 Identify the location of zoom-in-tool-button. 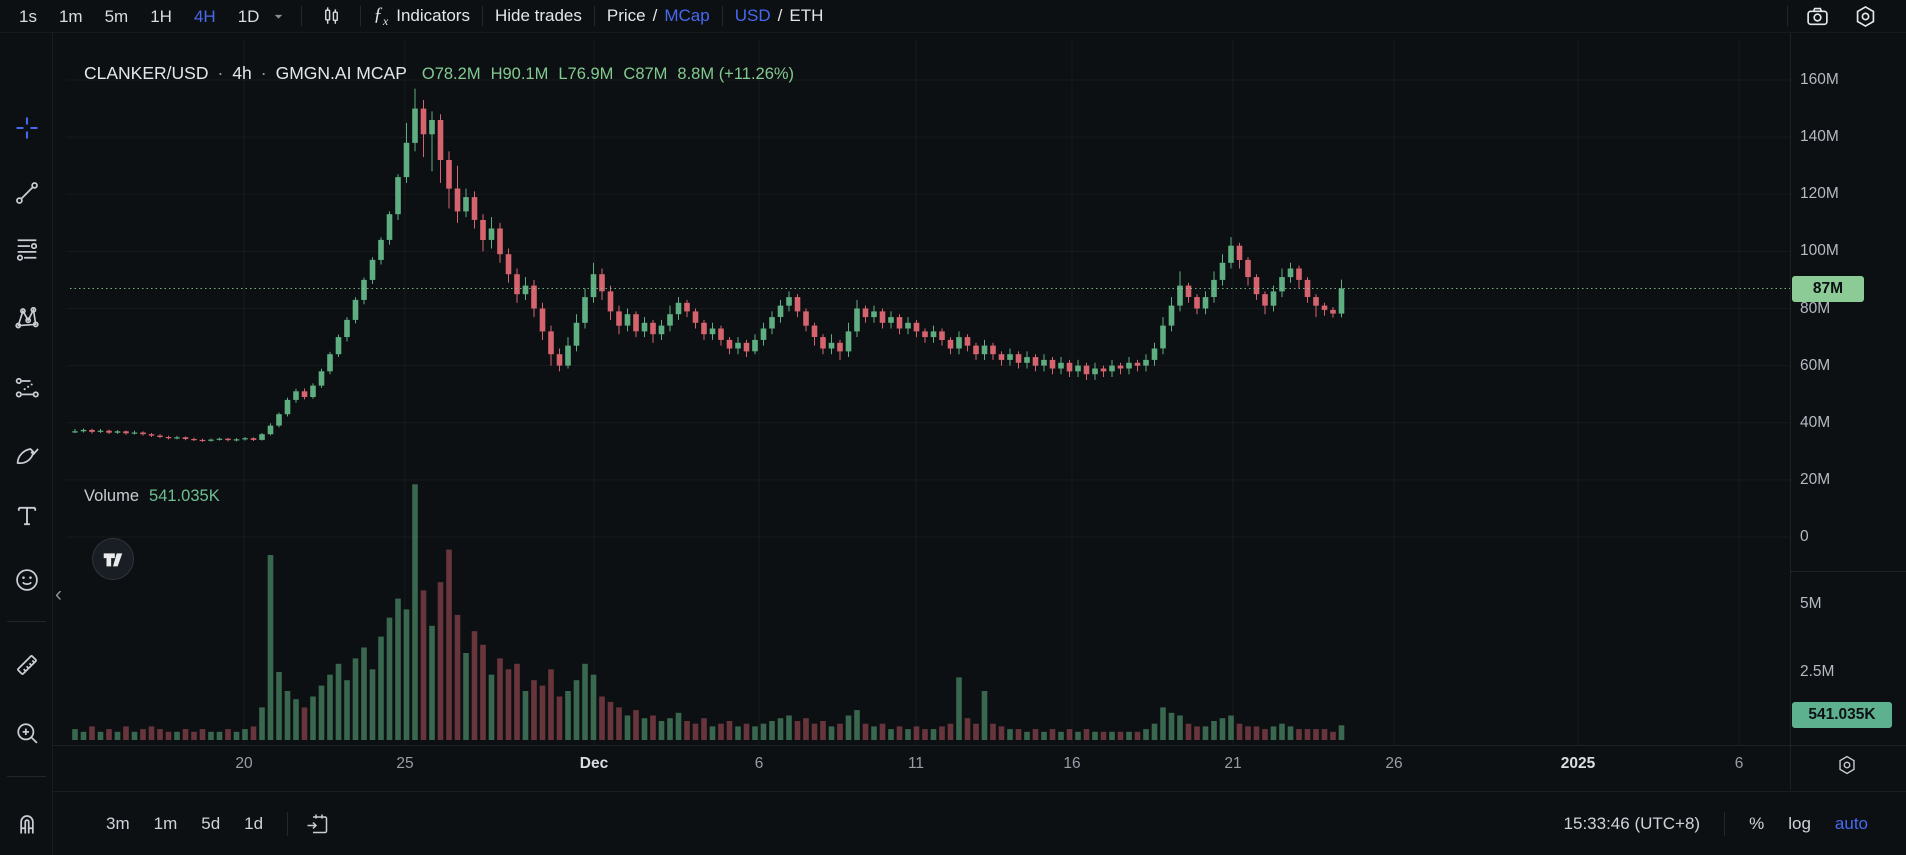
(27, 733).